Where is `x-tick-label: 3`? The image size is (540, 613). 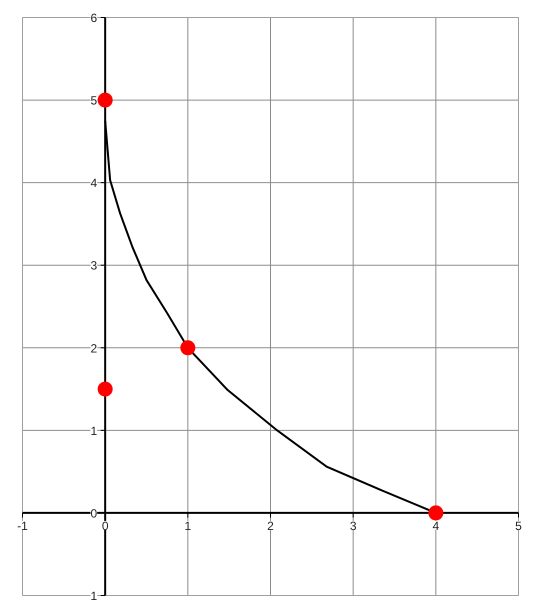
x-tick-label: 3 is located at coordinates (353, 525).